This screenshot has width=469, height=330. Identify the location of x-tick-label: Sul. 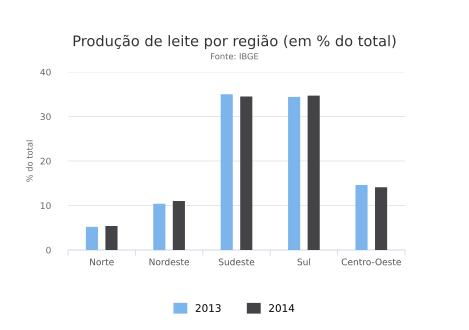
(304, 262).